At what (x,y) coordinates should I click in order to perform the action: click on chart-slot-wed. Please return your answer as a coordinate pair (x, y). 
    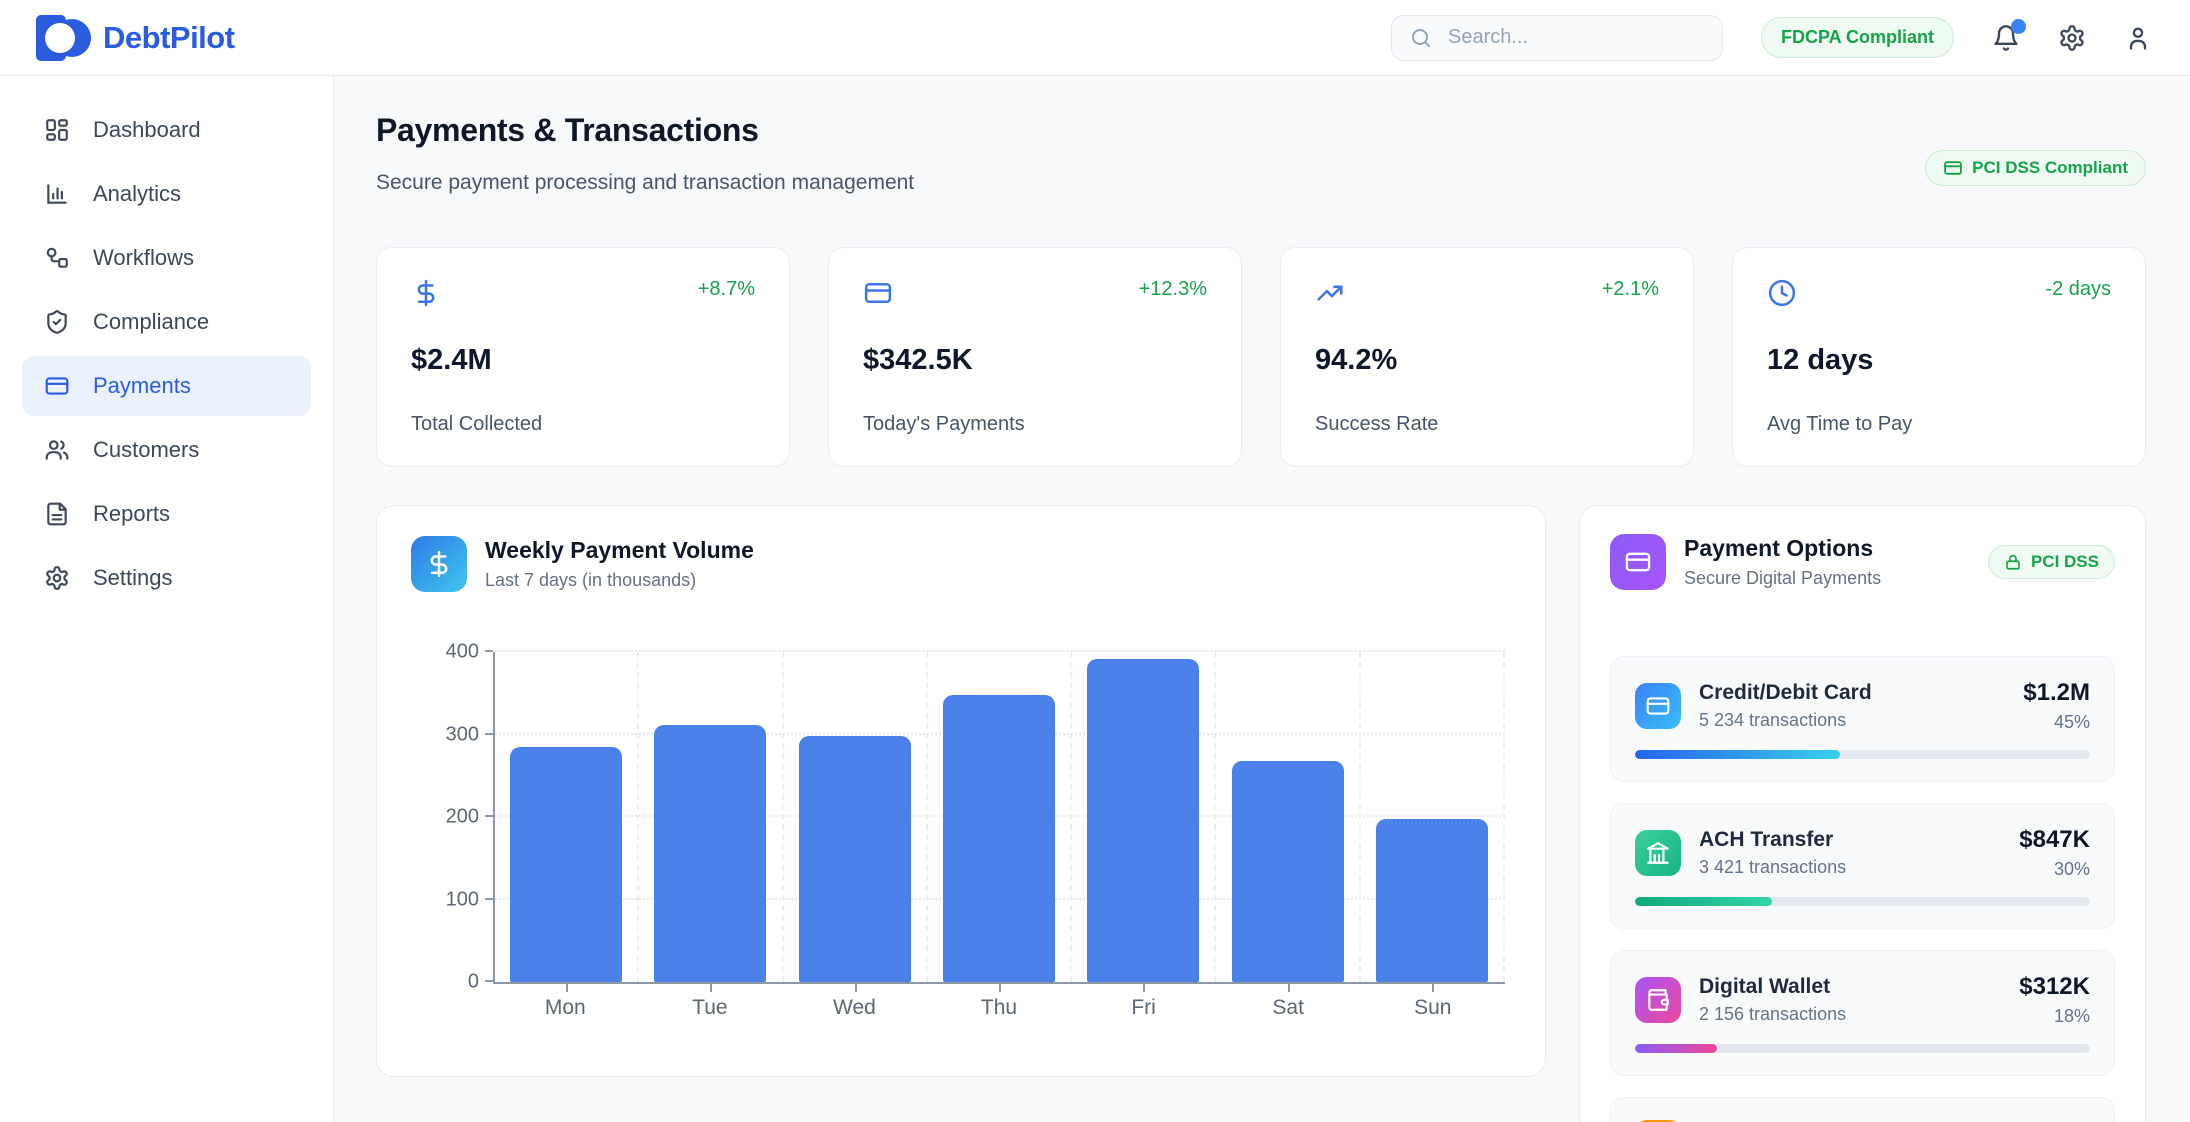
    Looking at the image, I should click on (856, 822).